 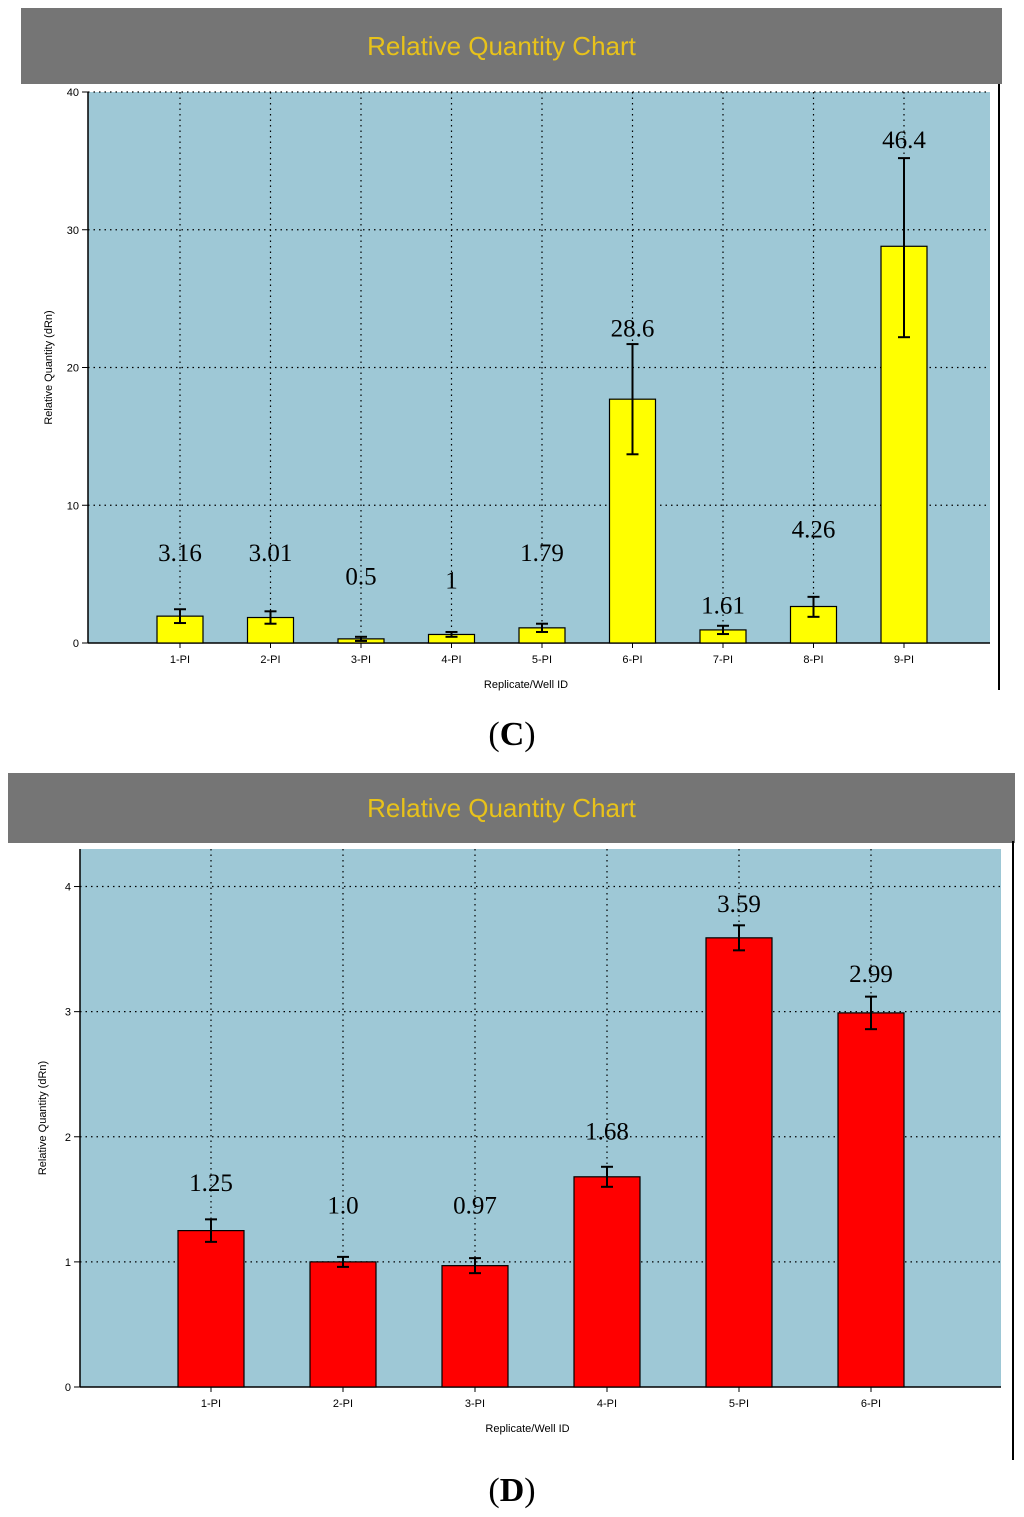 I want to click on data-label: 1.68, so click(x=607, y=1132).